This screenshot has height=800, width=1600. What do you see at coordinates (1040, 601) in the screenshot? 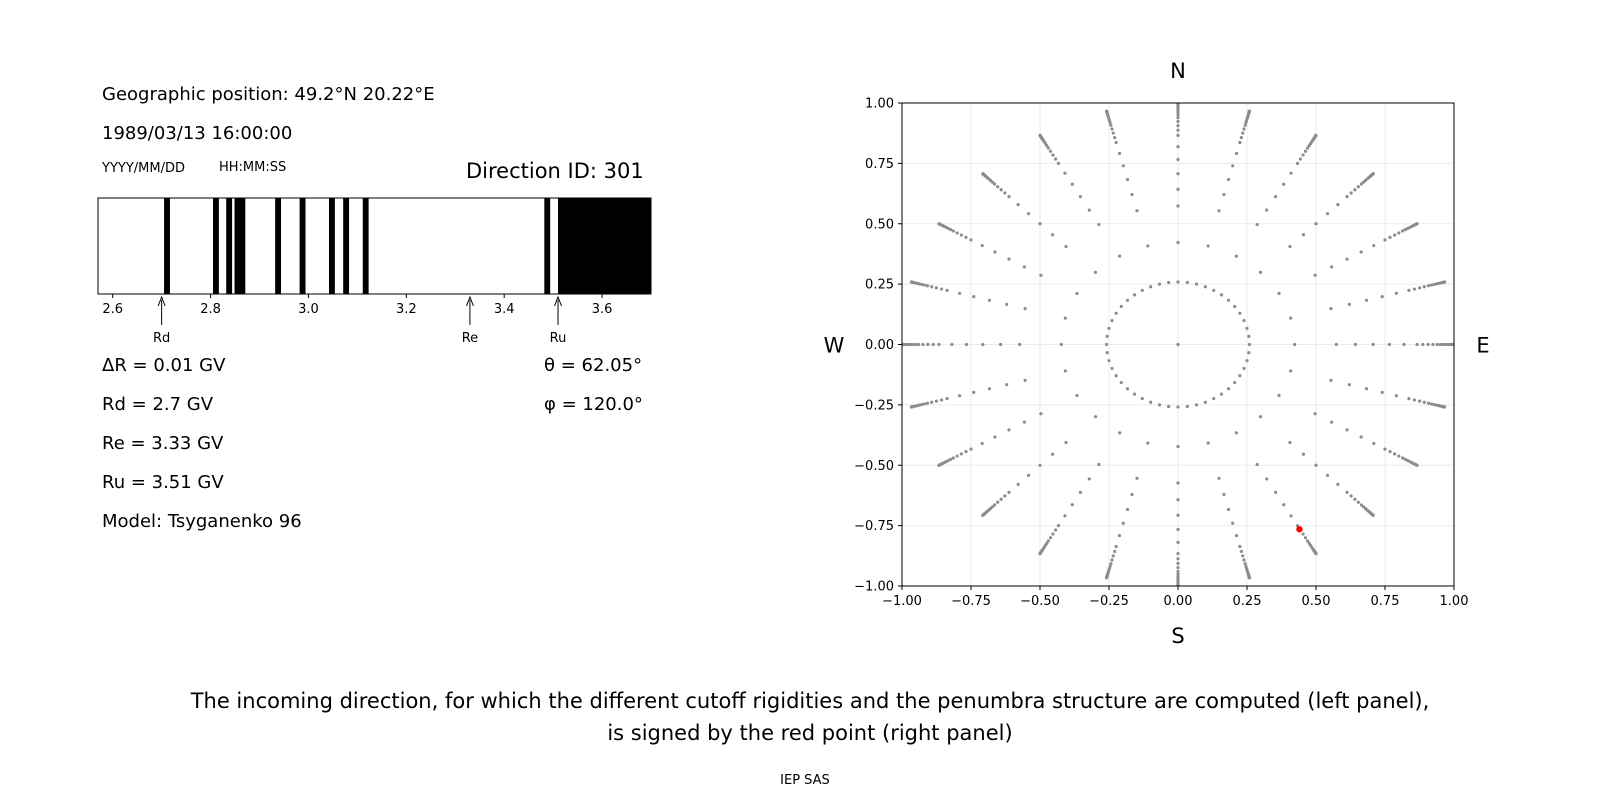
I see `x-tick-label: −0.50` at bounding box center [1040, 601].